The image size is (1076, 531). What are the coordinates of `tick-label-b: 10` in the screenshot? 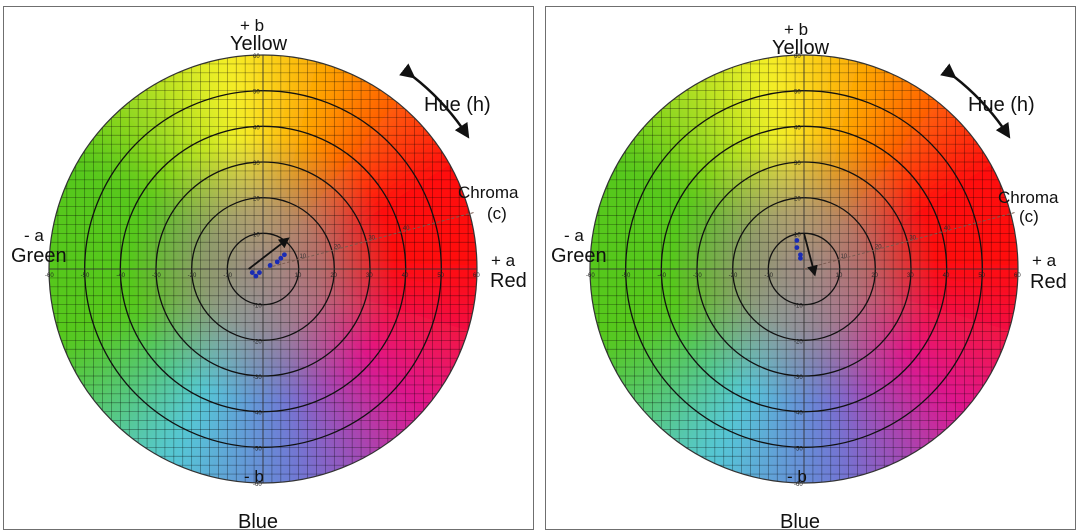 It's located at (797, 235).